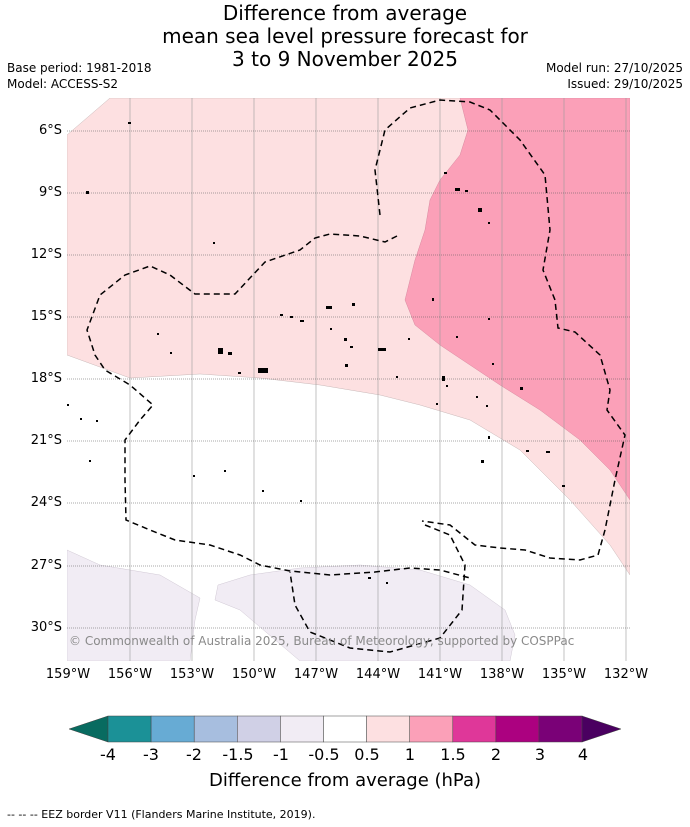 This screenshot has width=690, height=827. Describe the element at coordinates (316, 674) in the screenshot. I see `lon-label-147w: 147°W` at that location.